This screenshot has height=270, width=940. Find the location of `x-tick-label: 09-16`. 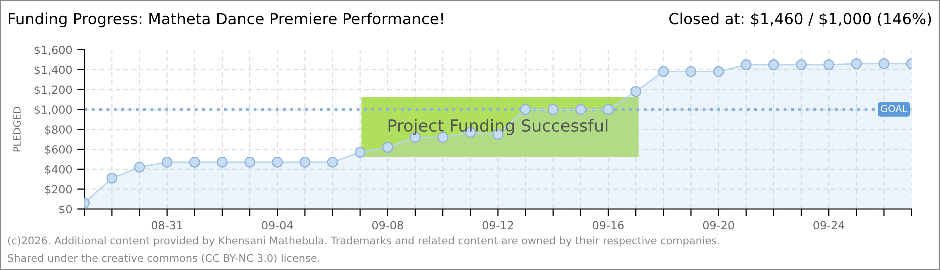

x-tick-label: 09-16 is located at coordinates (608, 225).